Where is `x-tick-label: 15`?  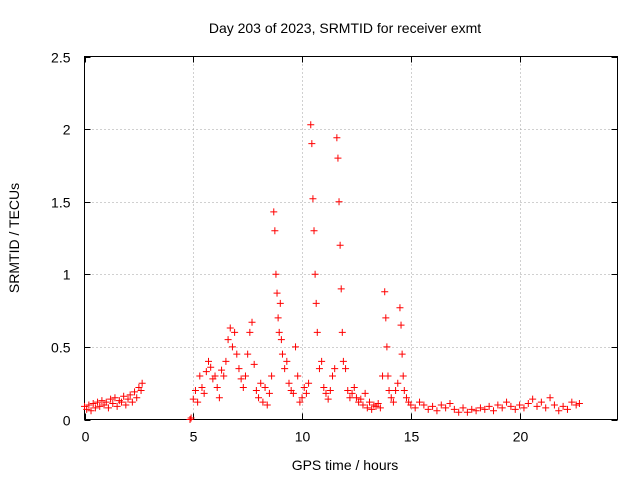 x-tick-label: 15 is located at coordinates (412, 437).